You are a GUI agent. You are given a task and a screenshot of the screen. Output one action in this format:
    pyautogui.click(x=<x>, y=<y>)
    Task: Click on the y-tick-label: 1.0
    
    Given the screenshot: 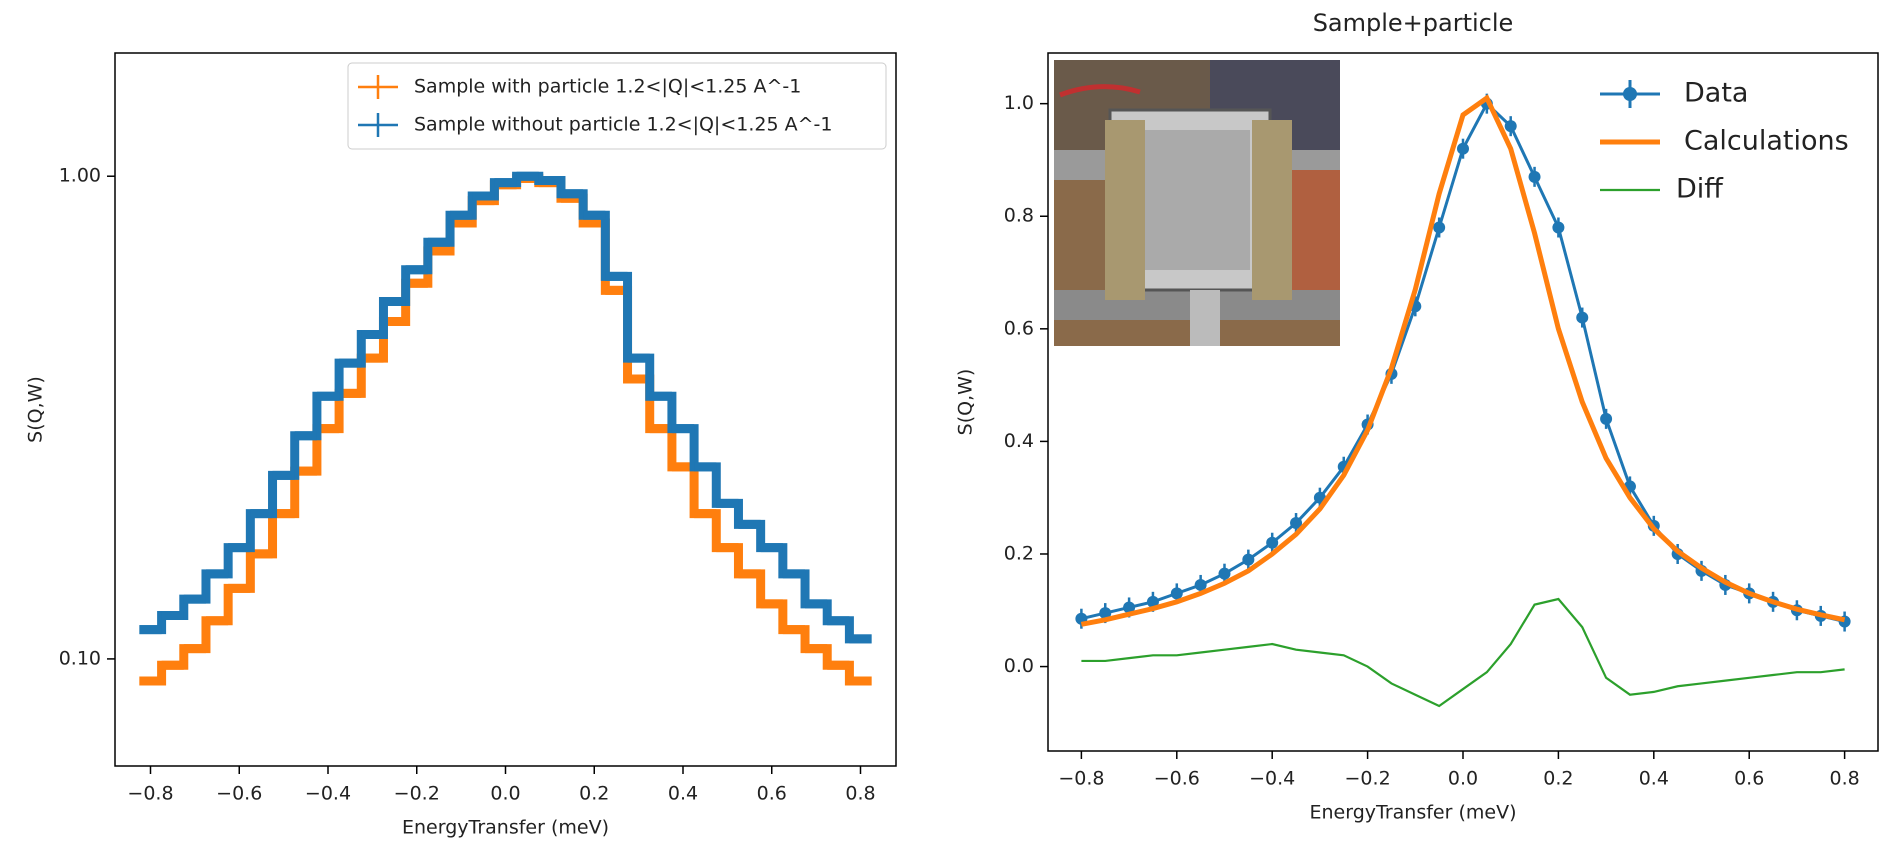 What is the action you would take?
    pyautogui.click(x=1019, y=103)
    